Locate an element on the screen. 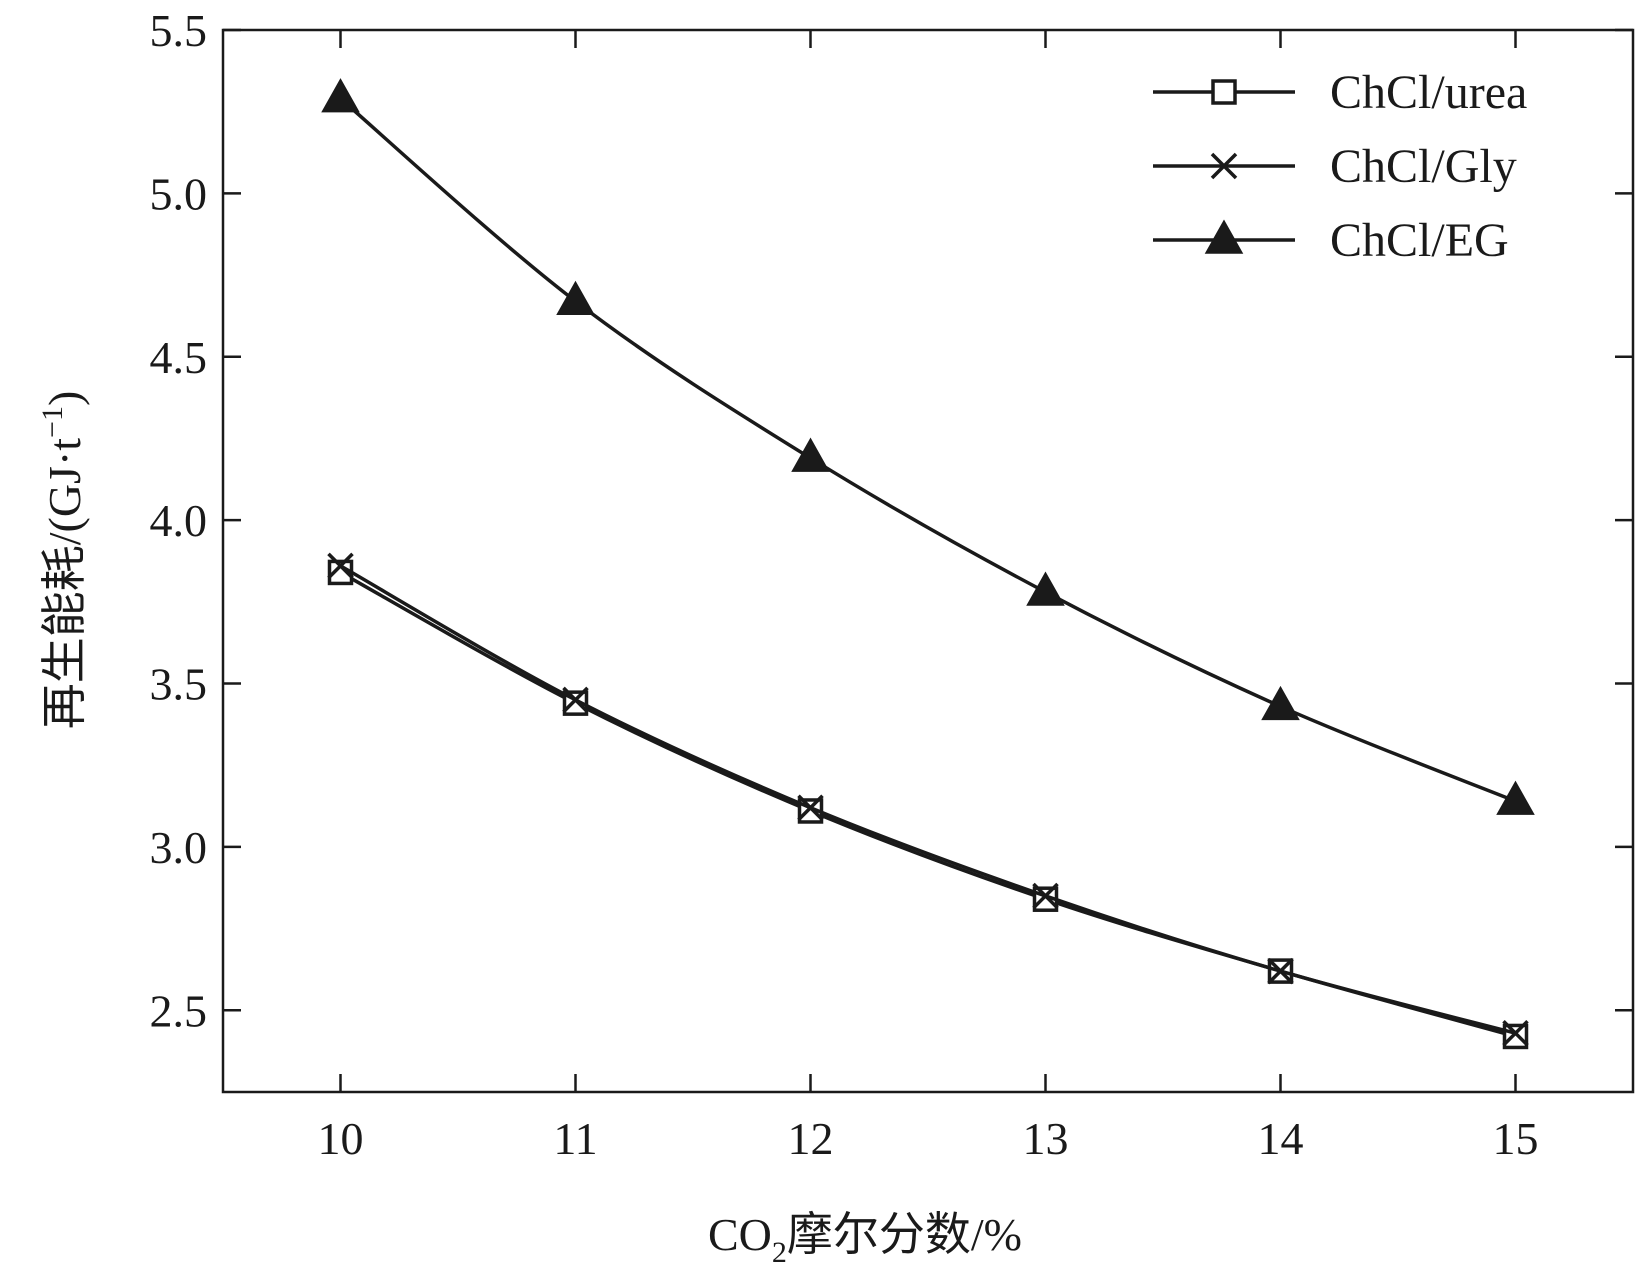 This screenshot has height=1283, width=1643. x-tick-label: 15 is located at coordinates (1516, 1138).